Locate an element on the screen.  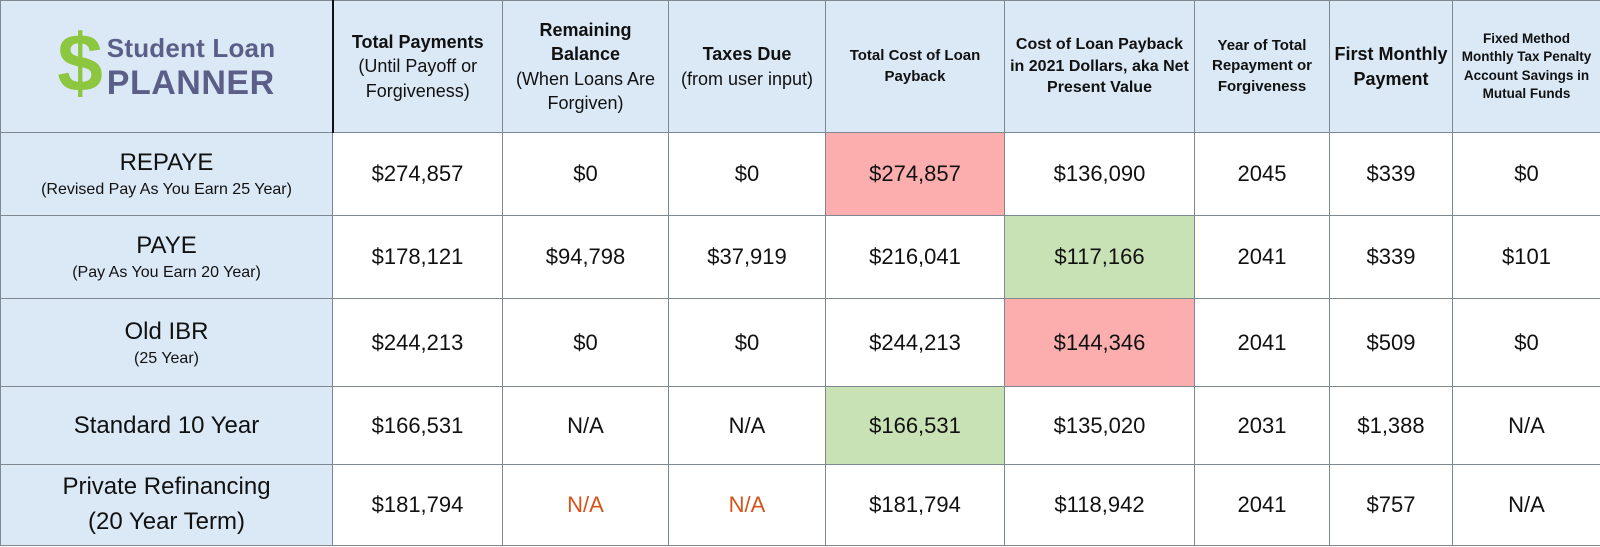
header-title: Taxes Due is located at coordinates (747, 54).